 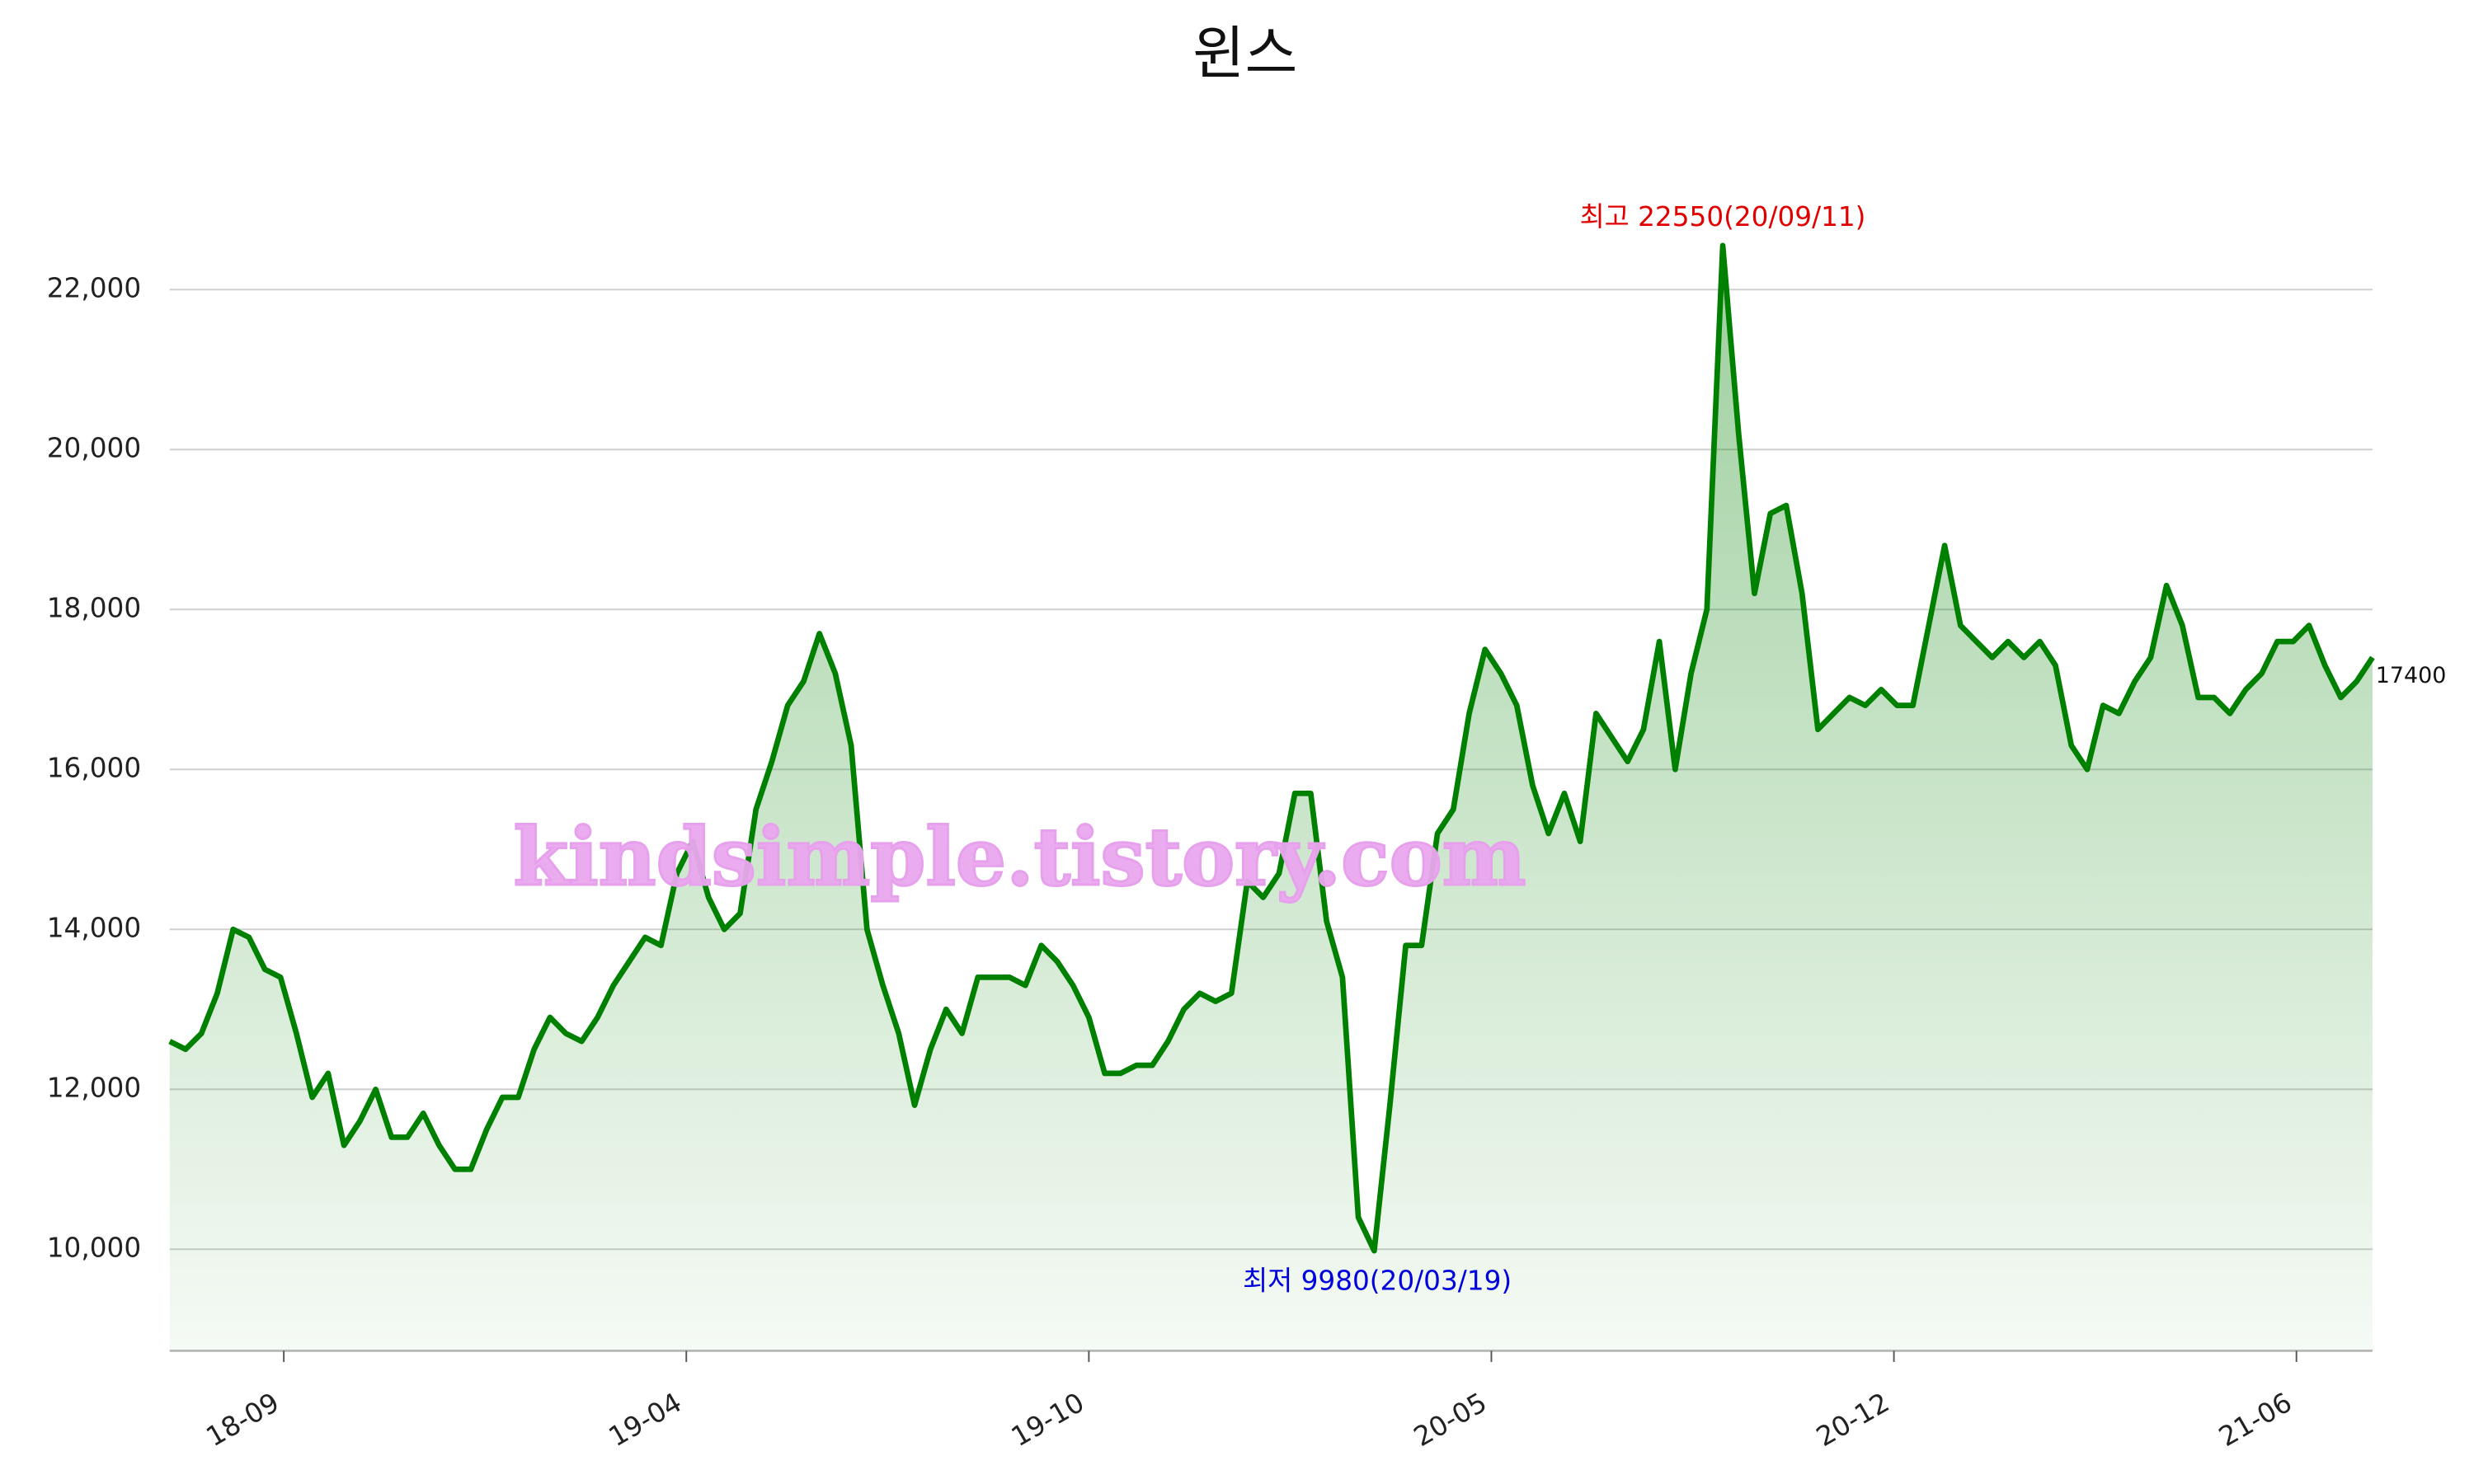 I want to click on y-tick-label: 14,000, so click(x=94, y=927).